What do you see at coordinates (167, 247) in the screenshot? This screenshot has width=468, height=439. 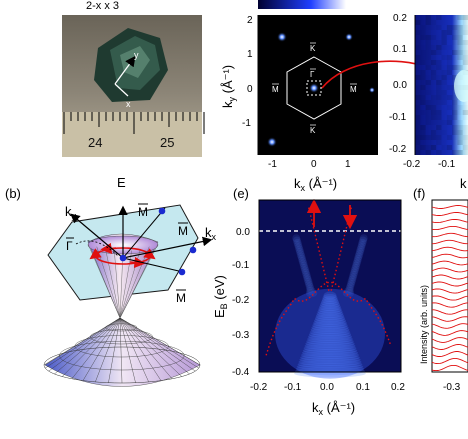 I see `kx-axis` at bounding box center [167, 247].